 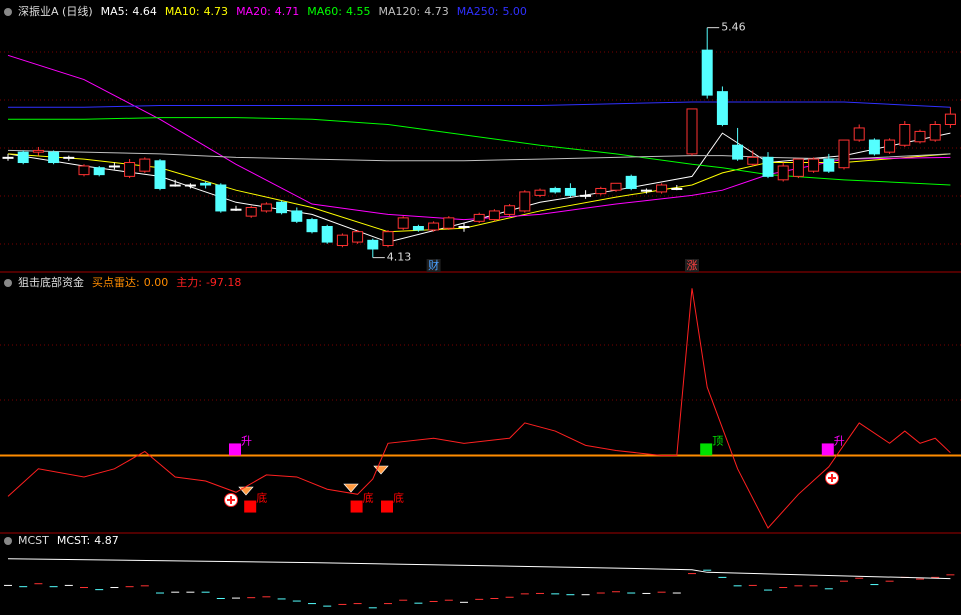 What do you see at coordinates (156, 282) in the screenshot?
I see `legend-value: 0.00` at bounding box center [156, 282].